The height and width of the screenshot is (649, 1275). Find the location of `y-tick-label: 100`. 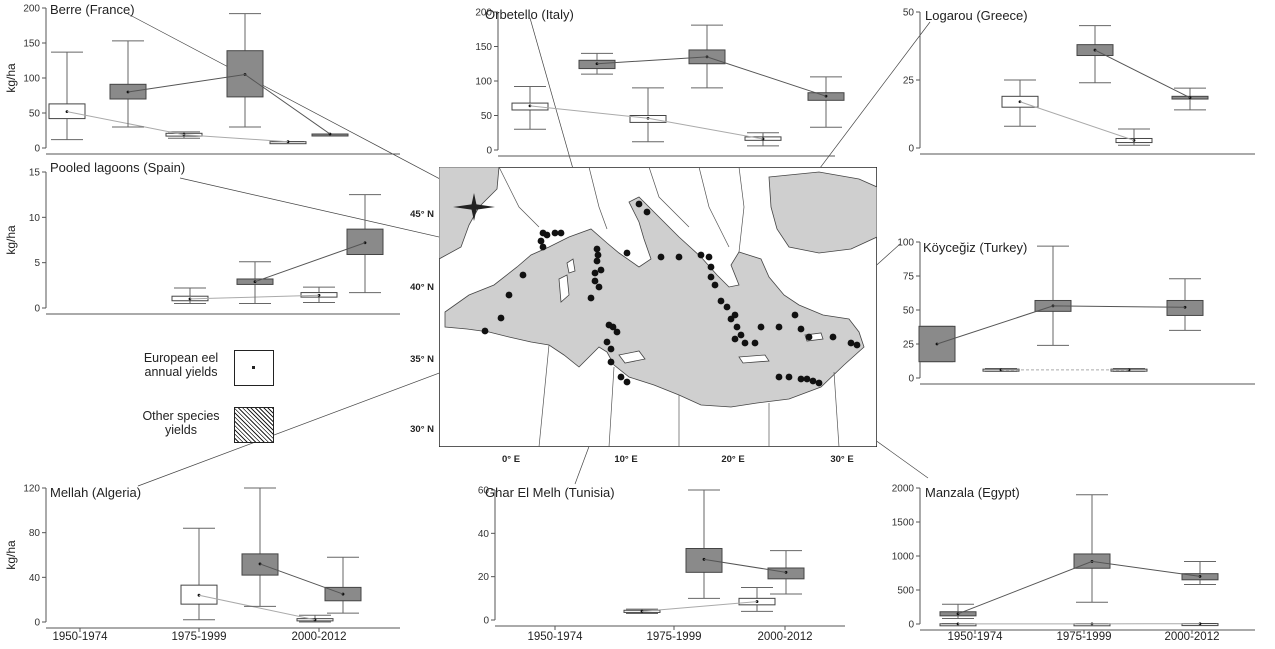

y-tick-label: 100 is located at coordinates (905, 243).